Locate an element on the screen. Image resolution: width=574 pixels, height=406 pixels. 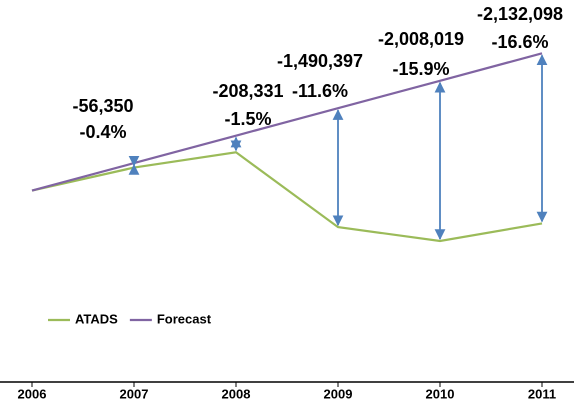
annotation-percent: -11.6% is located at coordinates (320, 91).